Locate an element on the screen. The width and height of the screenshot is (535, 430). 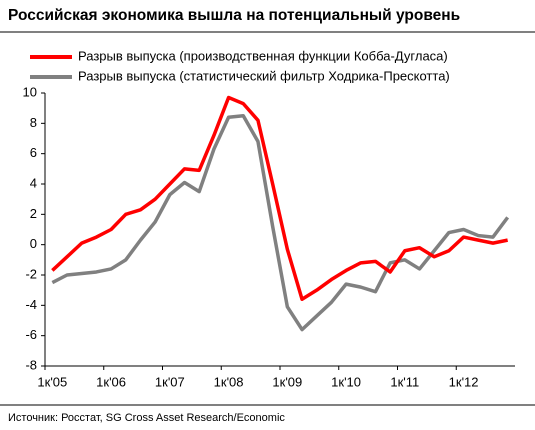
y-tick-label: -6 is located at coordinates (31, 334).